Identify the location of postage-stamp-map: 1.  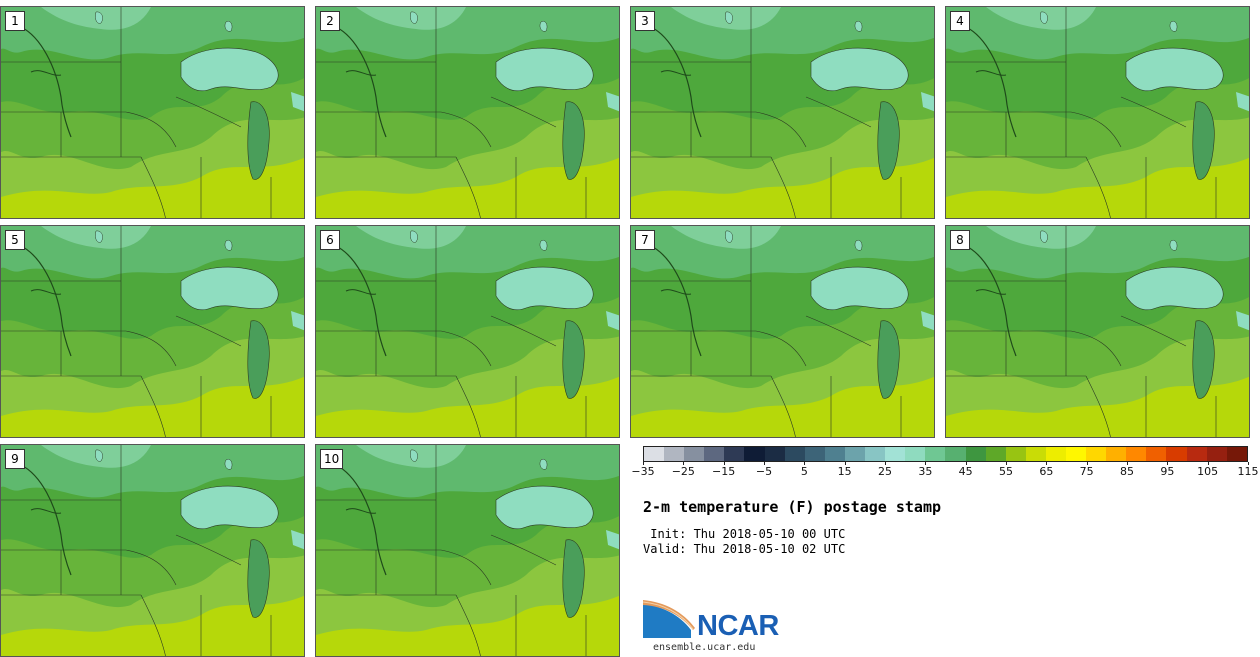
(152, 112).